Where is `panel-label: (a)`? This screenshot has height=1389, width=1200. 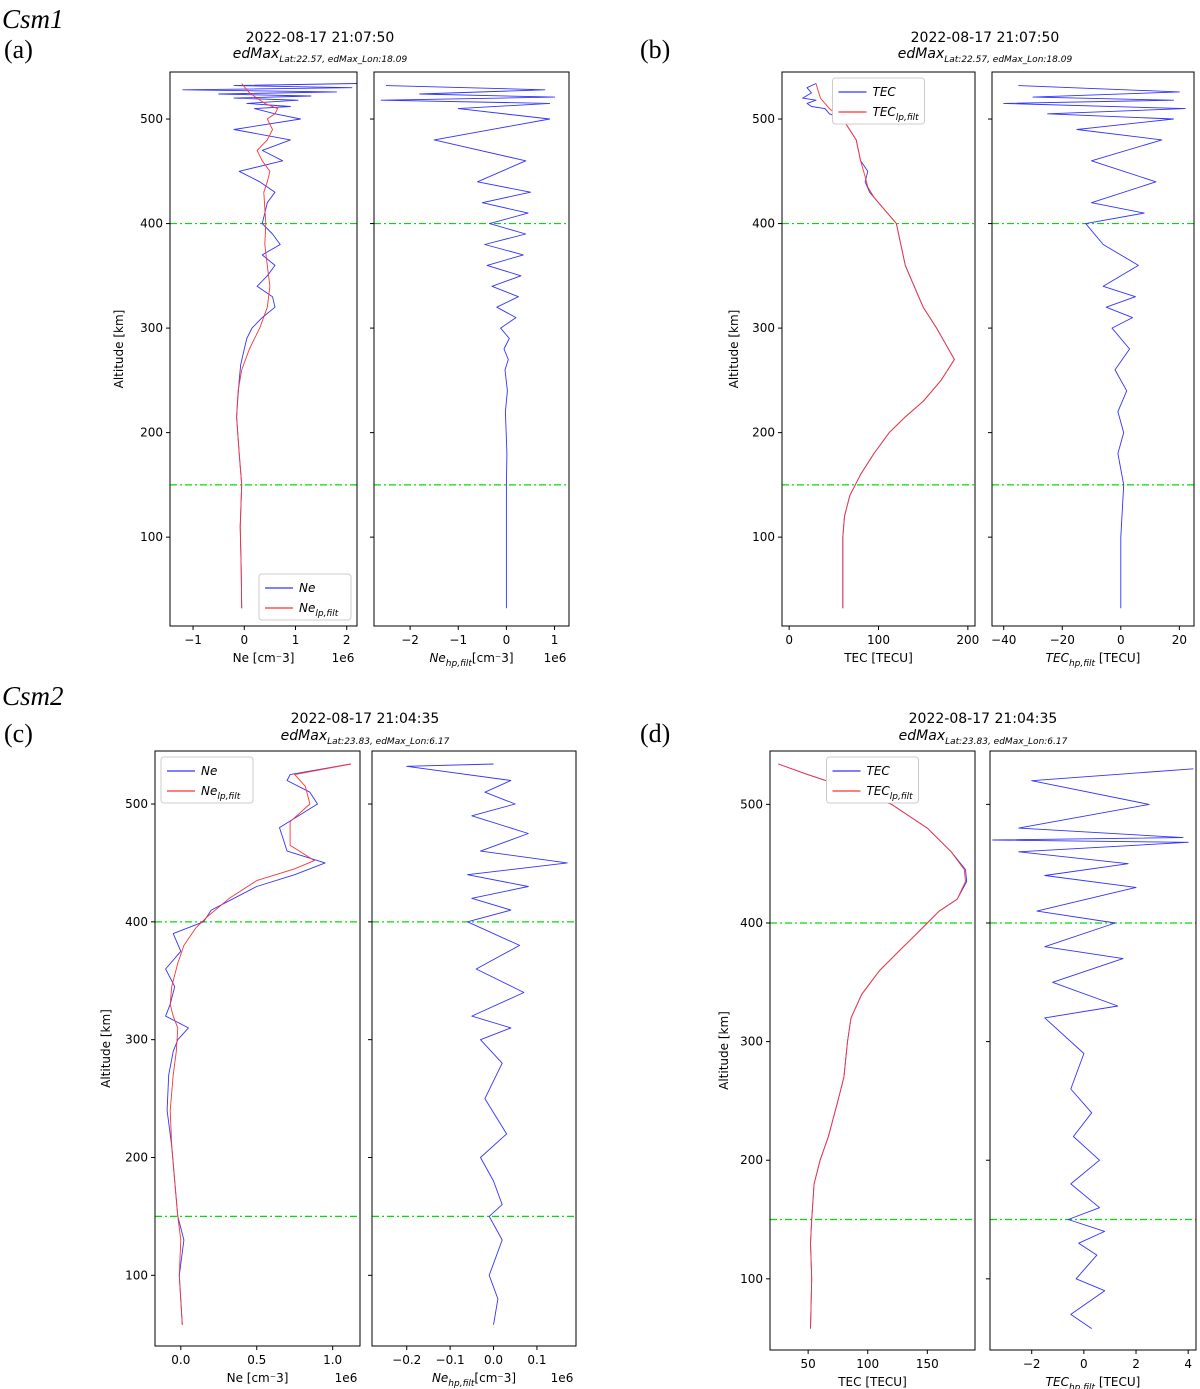 panel-label: (a) is located at coordinates (18, 49).